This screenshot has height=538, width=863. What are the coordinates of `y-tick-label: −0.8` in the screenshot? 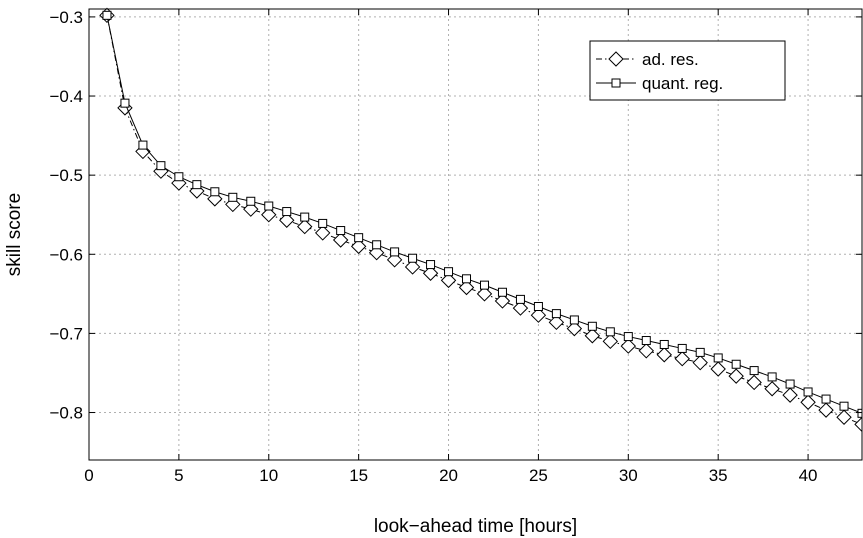 It's located at (66, 413).